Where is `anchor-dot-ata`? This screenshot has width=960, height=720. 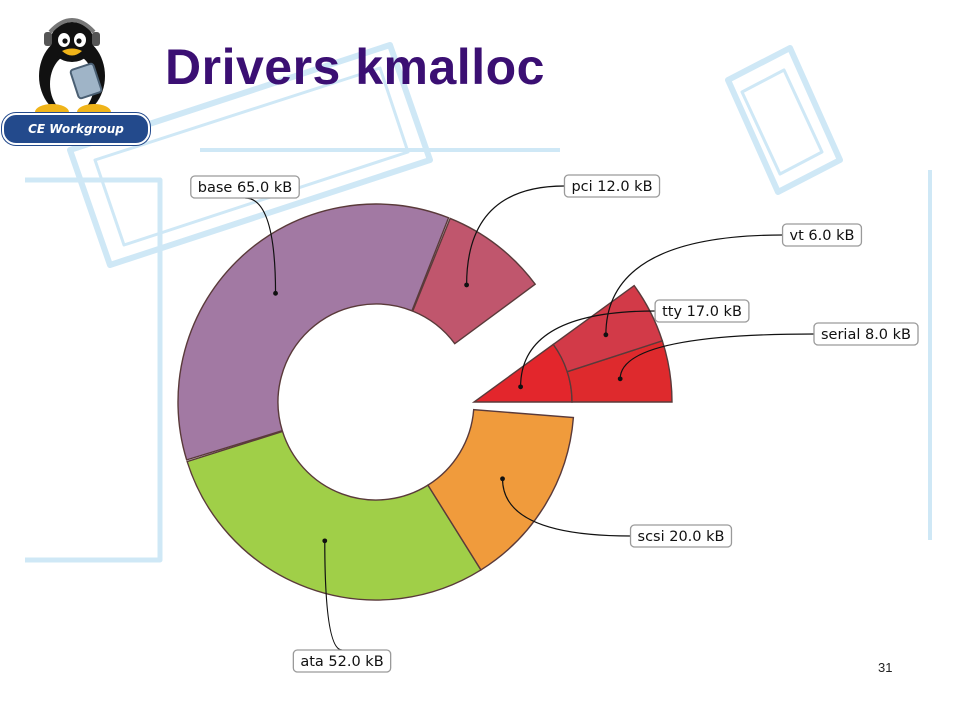
anchor-dot-ata is located at coordinates (325, 541).